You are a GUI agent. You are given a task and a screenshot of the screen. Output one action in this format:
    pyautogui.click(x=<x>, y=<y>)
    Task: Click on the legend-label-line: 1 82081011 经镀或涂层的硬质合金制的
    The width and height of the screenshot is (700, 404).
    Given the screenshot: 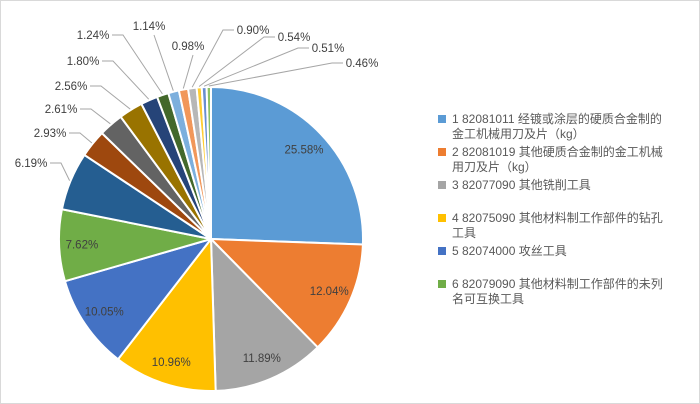 What is the action you would take?
    pyautogui.click(x=557, y=119)
    